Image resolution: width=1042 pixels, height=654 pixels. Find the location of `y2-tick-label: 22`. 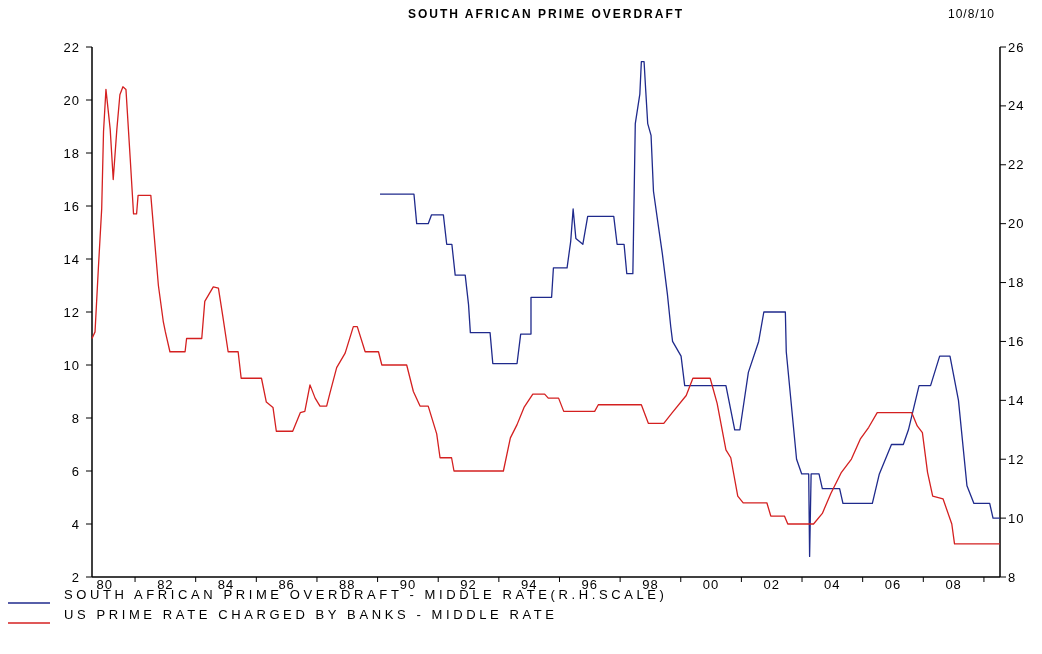

y2-tick-label: 22 is located at coordinates (1016, 165).